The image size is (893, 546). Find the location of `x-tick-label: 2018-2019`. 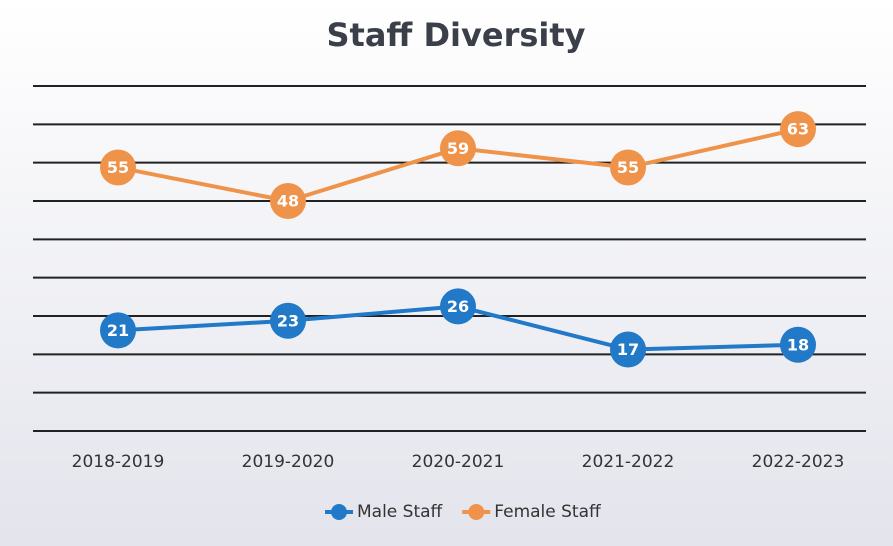

x-tick-label: 2018-2019 is located at coordinates (118, 462).